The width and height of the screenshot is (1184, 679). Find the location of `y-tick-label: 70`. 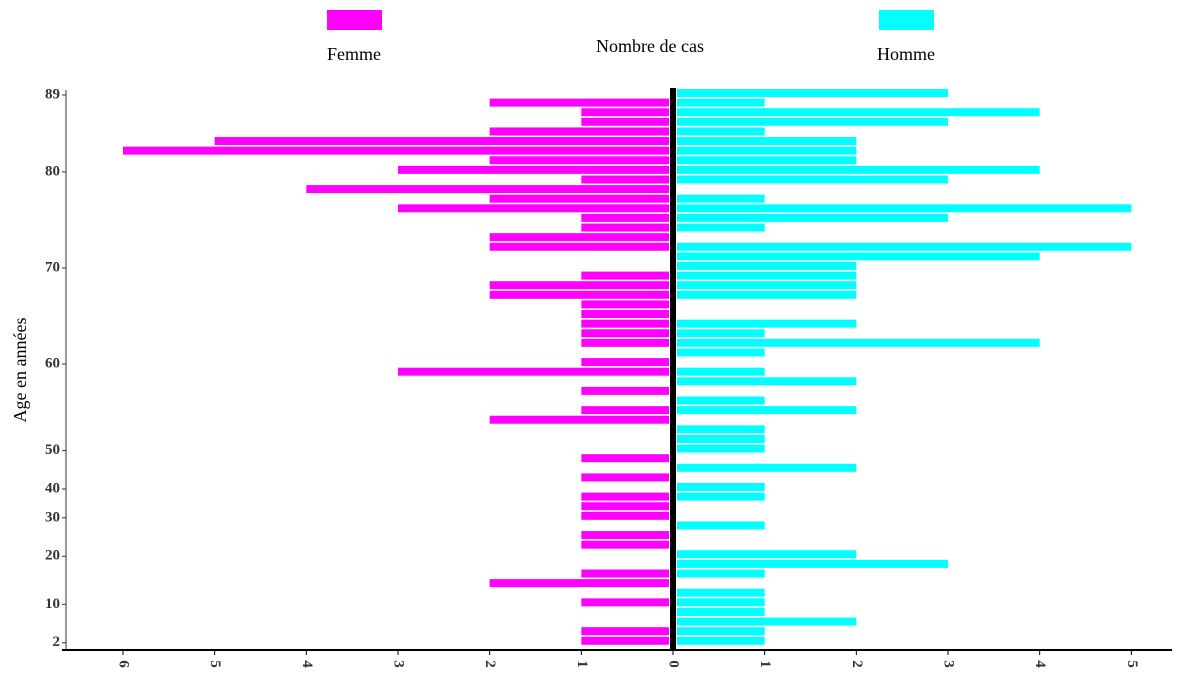

y-tick-label: 70 is located at coordinates (52, 267).